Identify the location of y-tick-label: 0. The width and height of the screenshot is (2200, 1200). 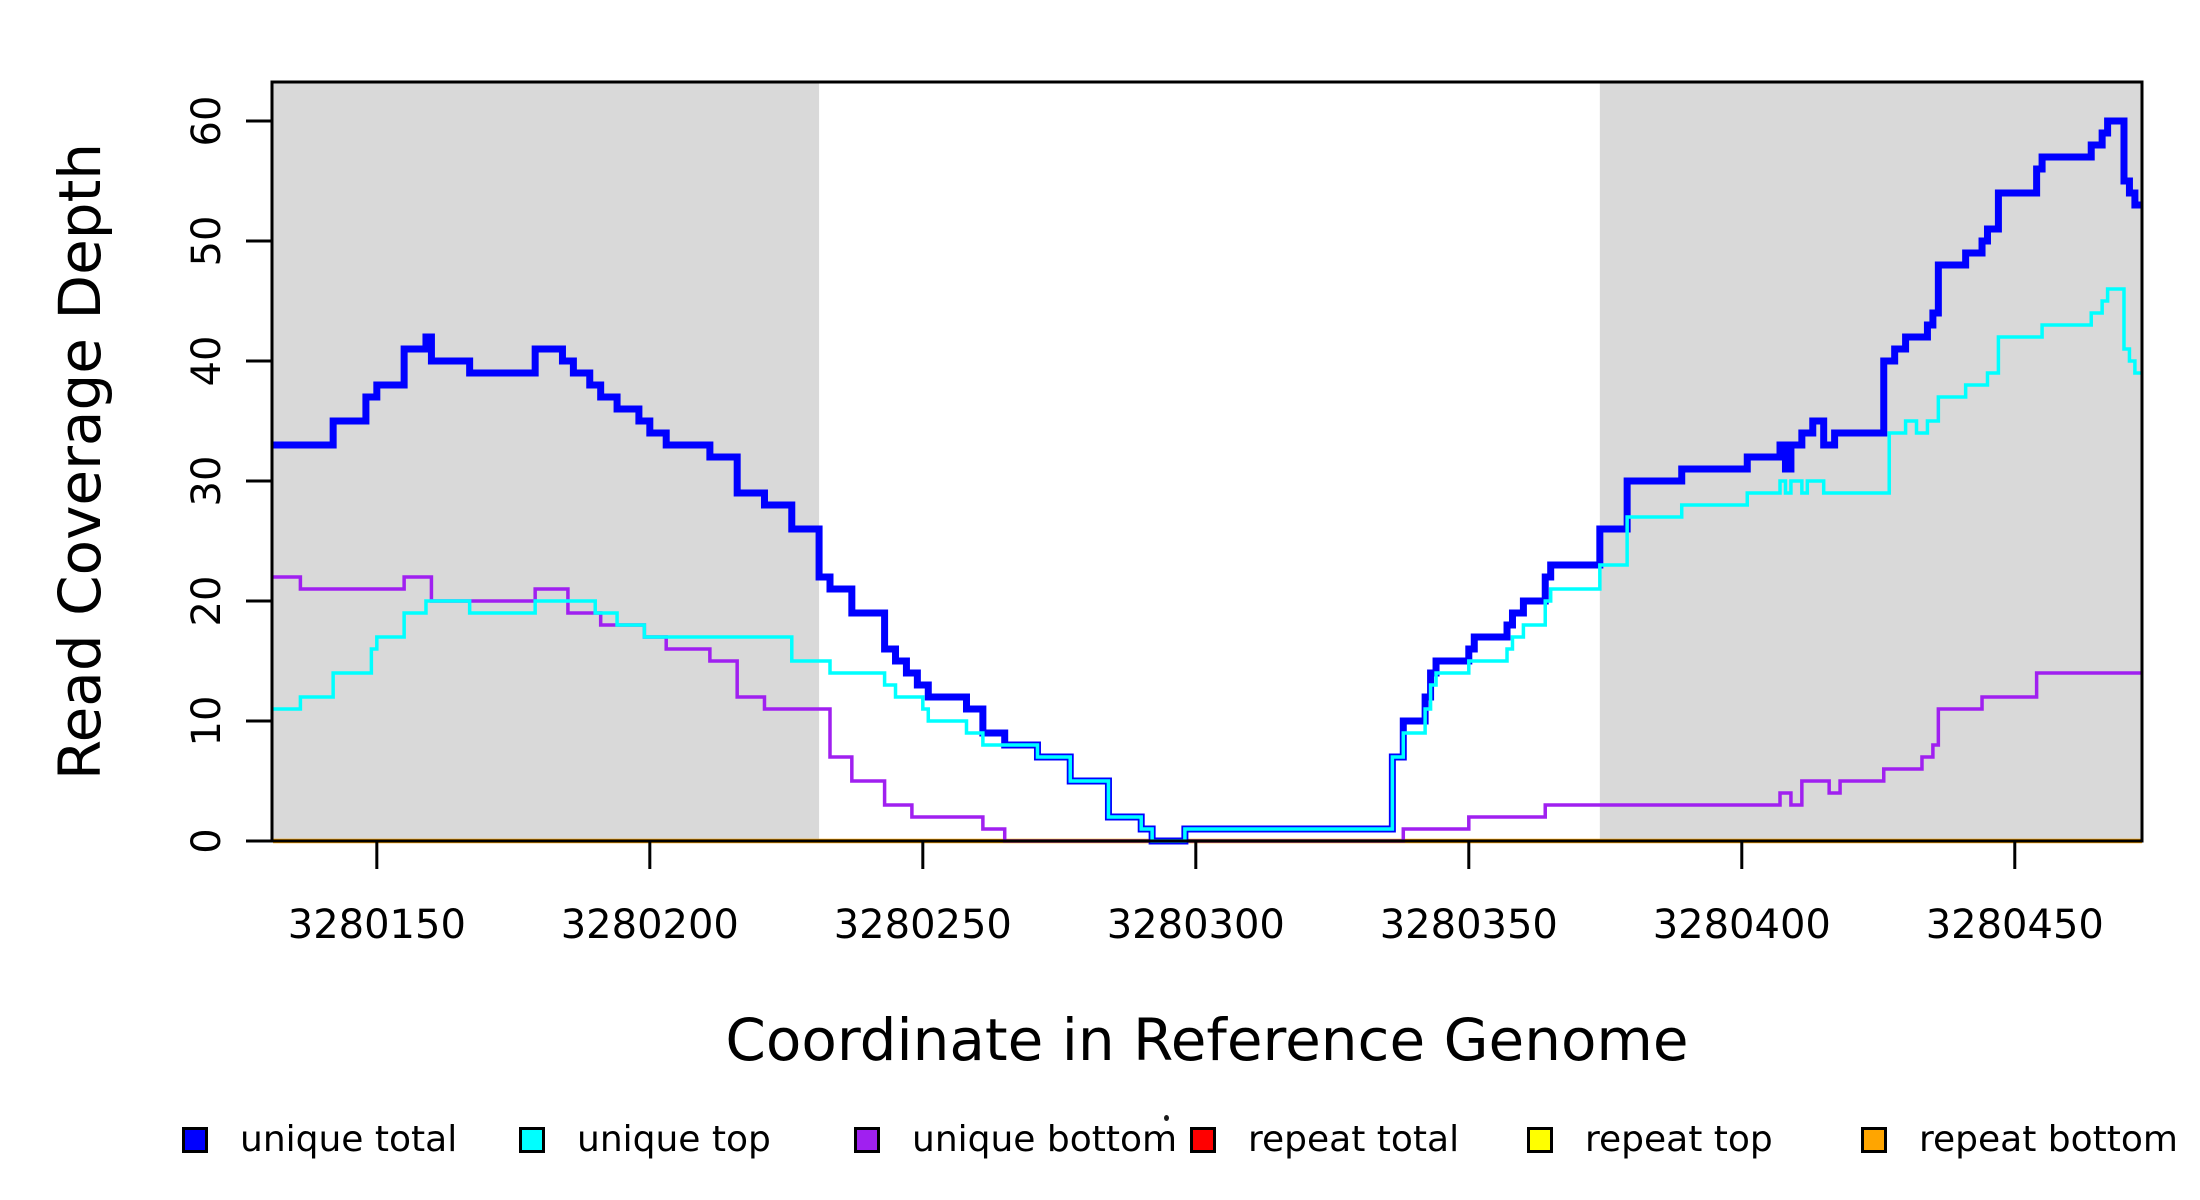
(207, 840).